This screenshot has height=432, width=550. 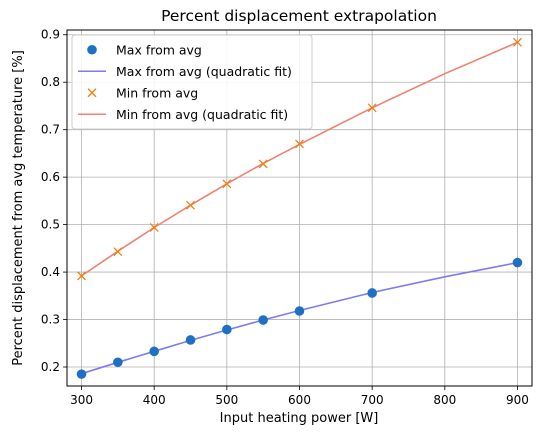 I want to click on legend-label: Min from avg, so click(x=157, y=92).